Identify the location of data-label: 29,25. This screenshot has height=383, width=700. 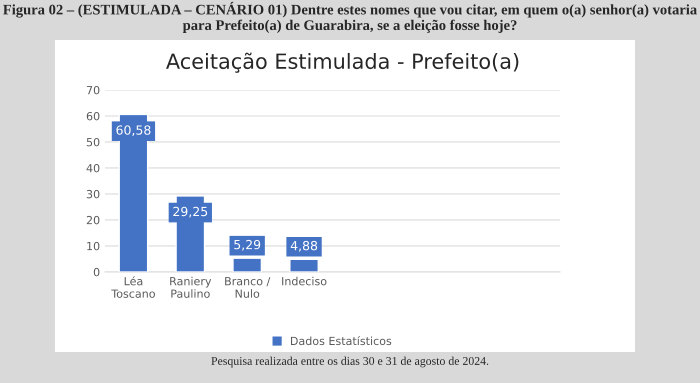
(190, 212).